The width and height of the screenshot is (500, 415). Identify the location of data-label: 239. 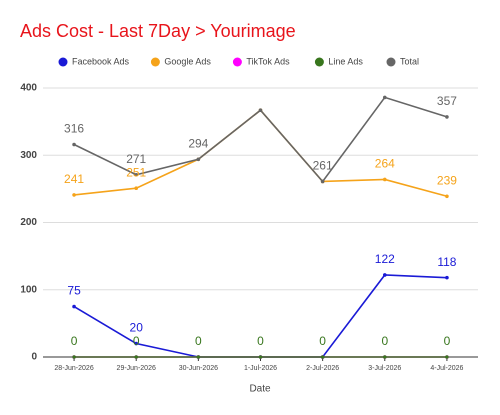
(447, 180).